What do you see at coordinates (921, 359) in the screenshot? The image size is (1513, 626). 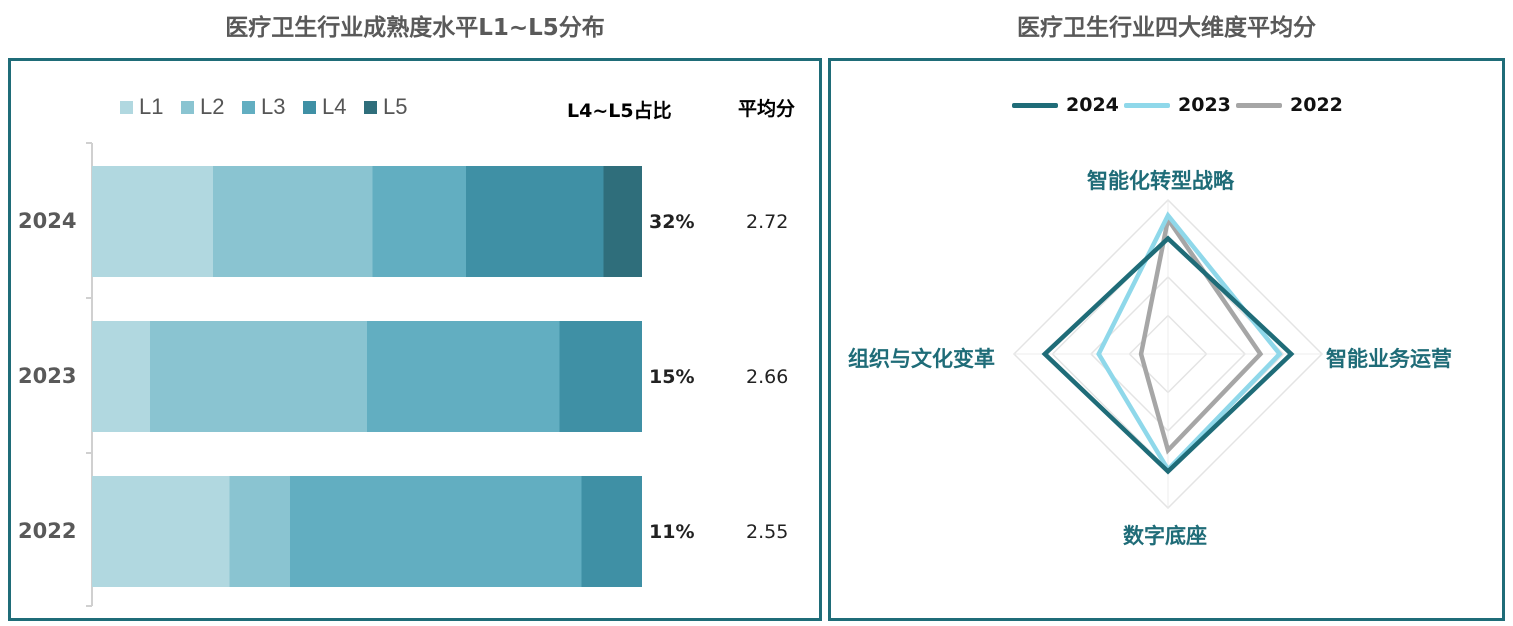 I see `radar-axis-label-organization: 组织与文化变革` at bounding box center [921, 359].